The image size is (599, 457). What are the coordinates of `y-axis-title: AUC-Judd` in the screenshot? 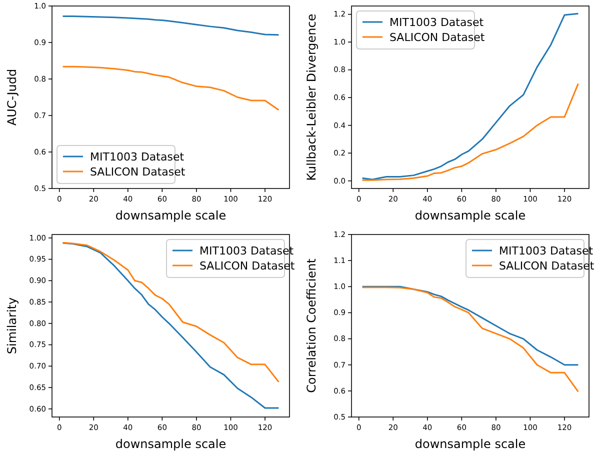 It's located at (12, 97).